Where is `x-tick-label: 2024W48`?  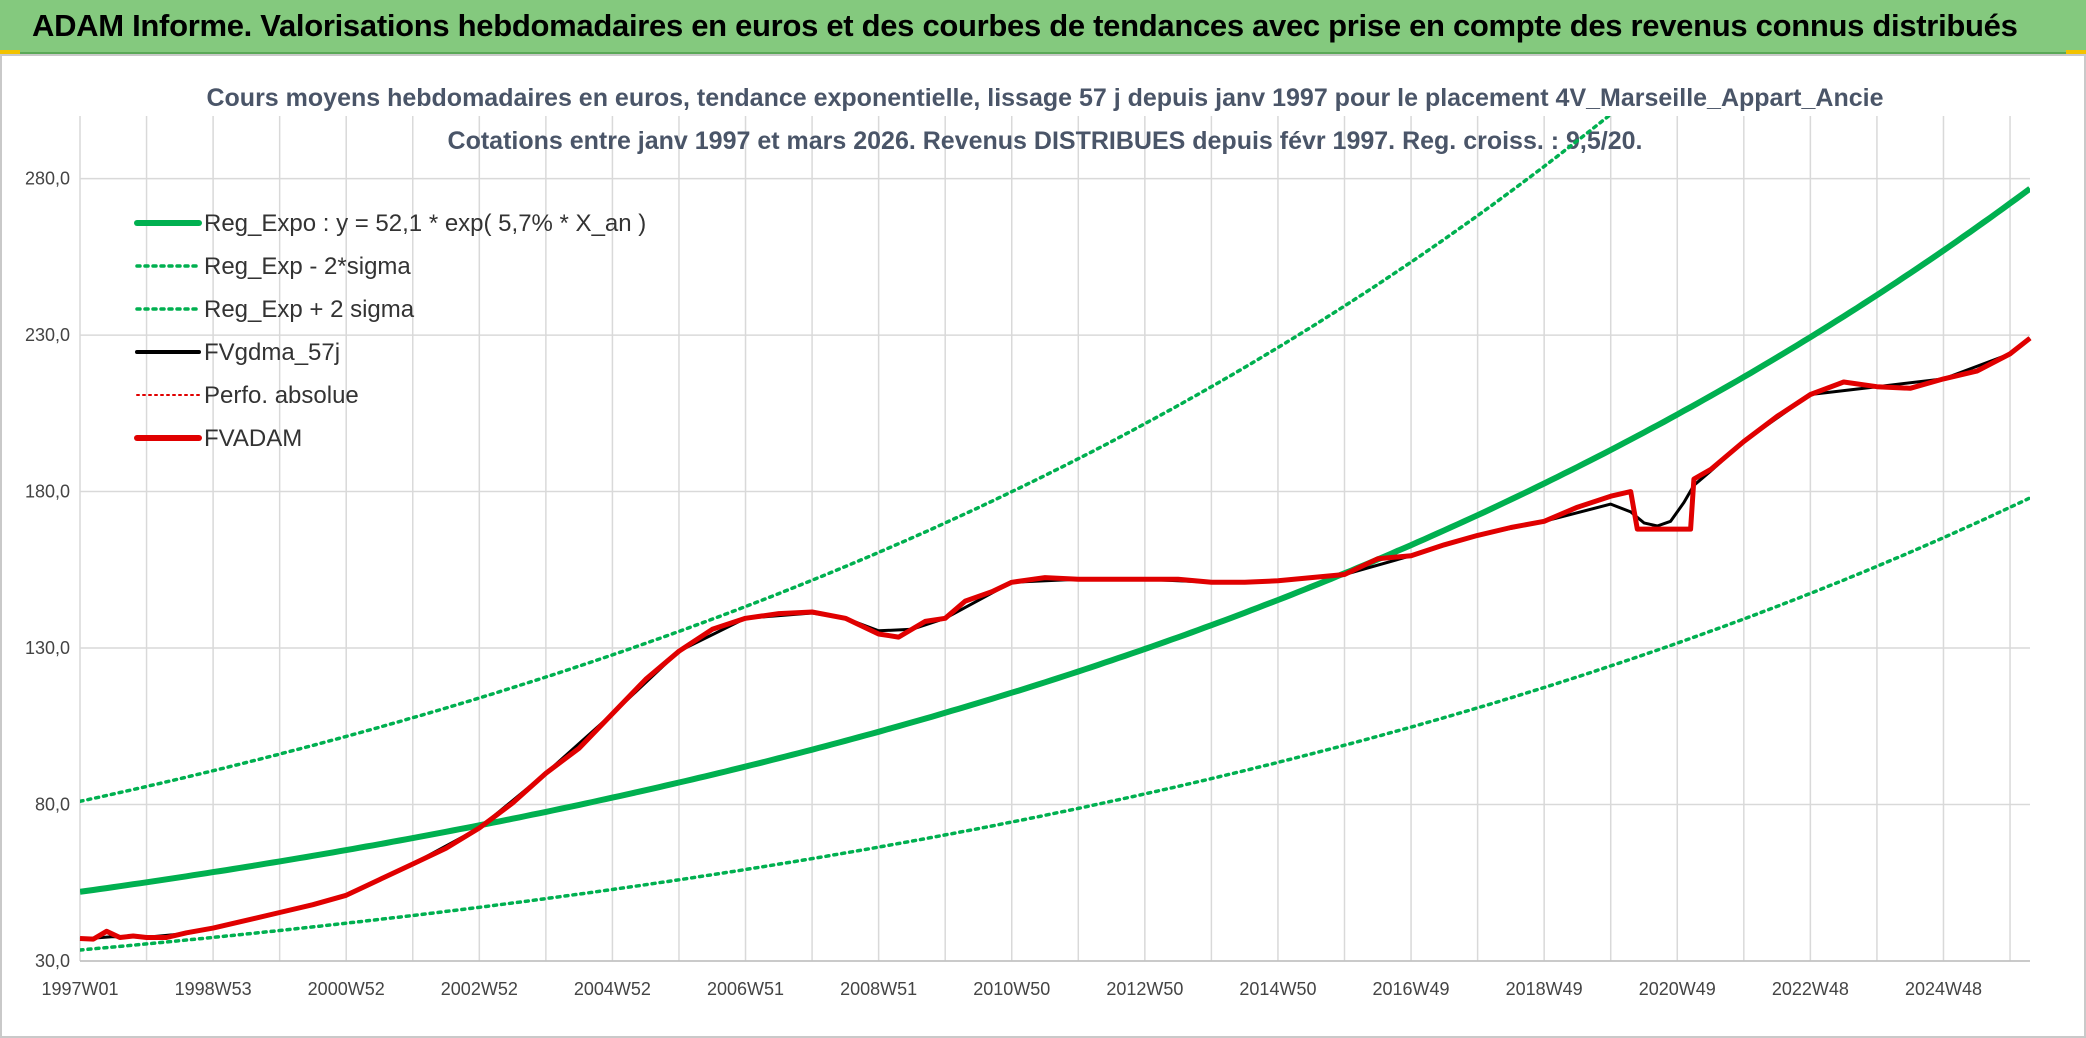 x-tick-label: 2024W48 is located at coordinates (1943, 989).